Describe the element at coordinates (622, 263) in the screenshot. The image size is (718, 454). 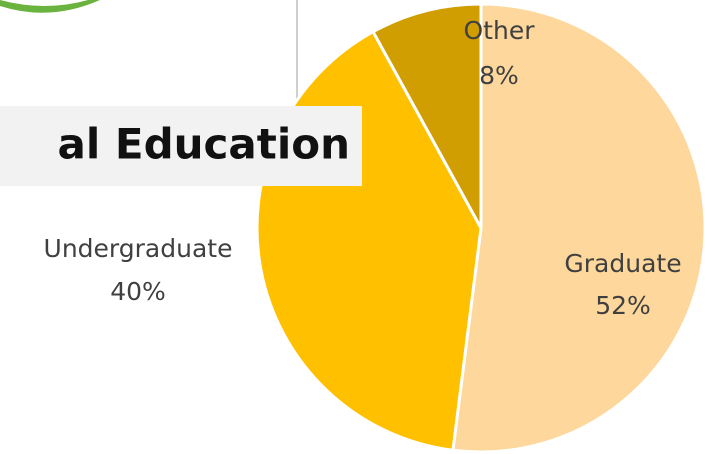
I see `category-label: Graduate` at that location.